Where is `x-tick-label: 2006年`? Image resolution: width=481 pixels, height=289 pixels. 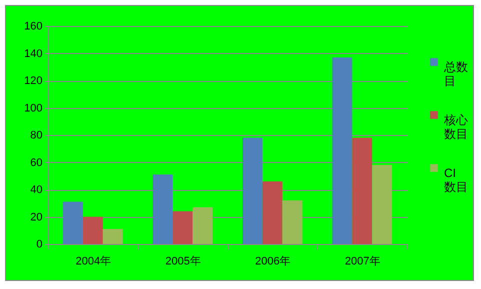 x-tick-label: 2006年 is located at coordinates (273, 262).